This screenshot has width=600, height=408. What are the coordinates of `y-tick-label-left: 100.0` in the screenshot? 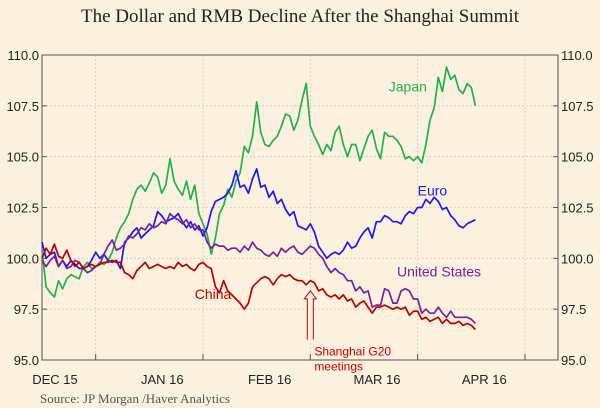 It's located at (22, 258).